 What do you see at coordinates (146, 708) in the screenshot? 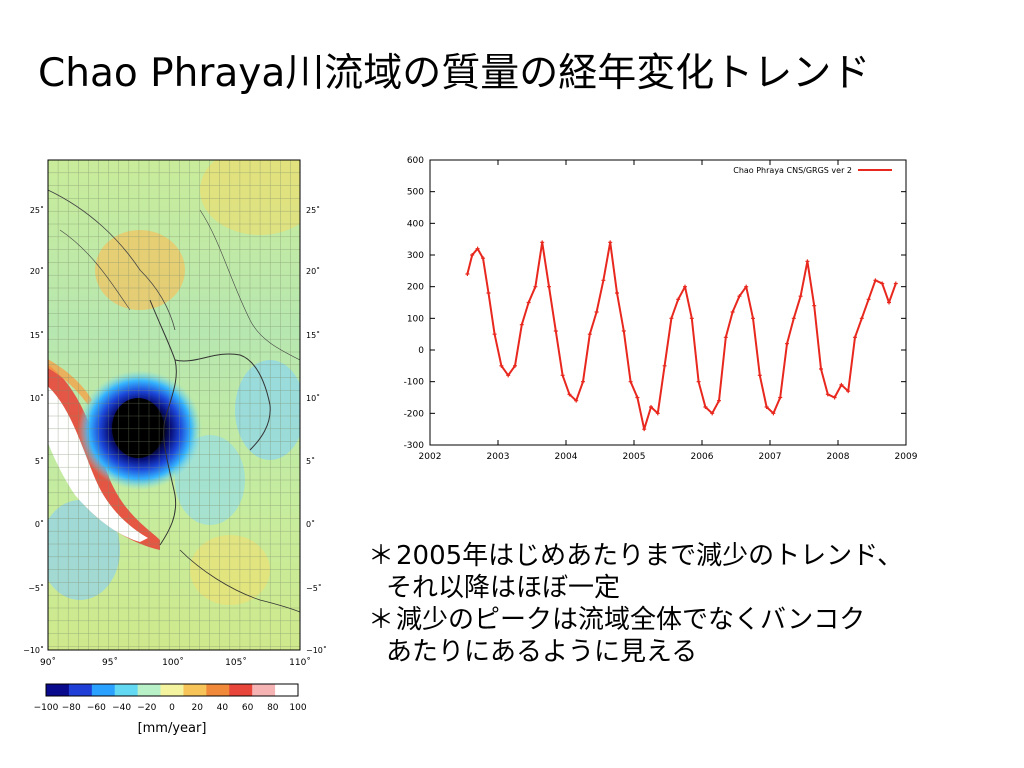
I see `colorbar-tick-label: −20` at bounding box center [146, 708].